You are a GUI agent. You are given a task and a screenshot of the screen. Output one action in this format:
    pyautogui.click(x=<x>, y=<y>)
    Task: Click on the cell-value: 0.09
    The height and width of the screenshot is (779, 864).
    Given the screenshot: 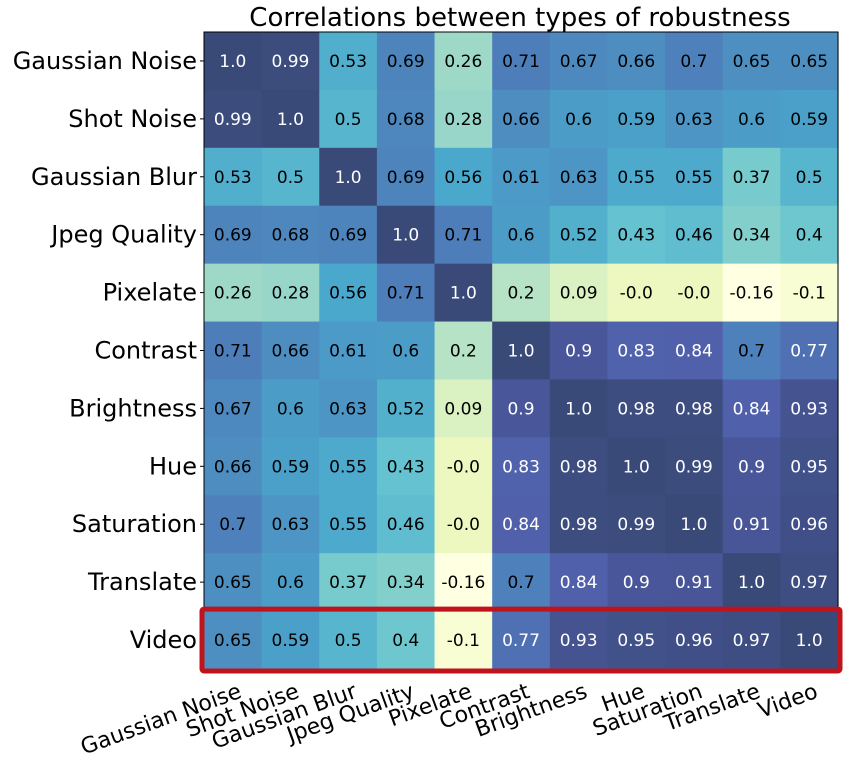 What is the action you would take?
    pyautogui.click(x=579, y=294)
    